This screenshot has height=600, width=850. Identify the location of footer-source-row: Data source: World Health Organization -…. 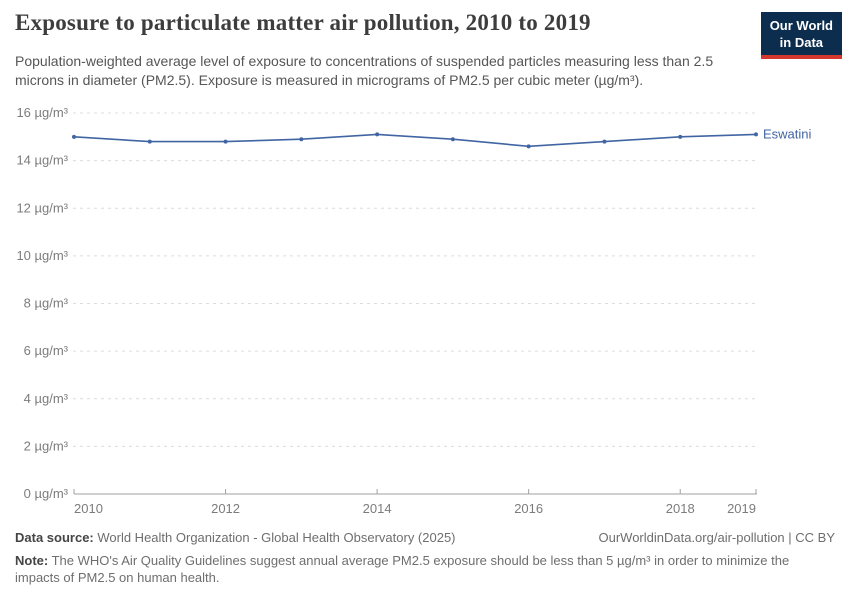
(425, 537).